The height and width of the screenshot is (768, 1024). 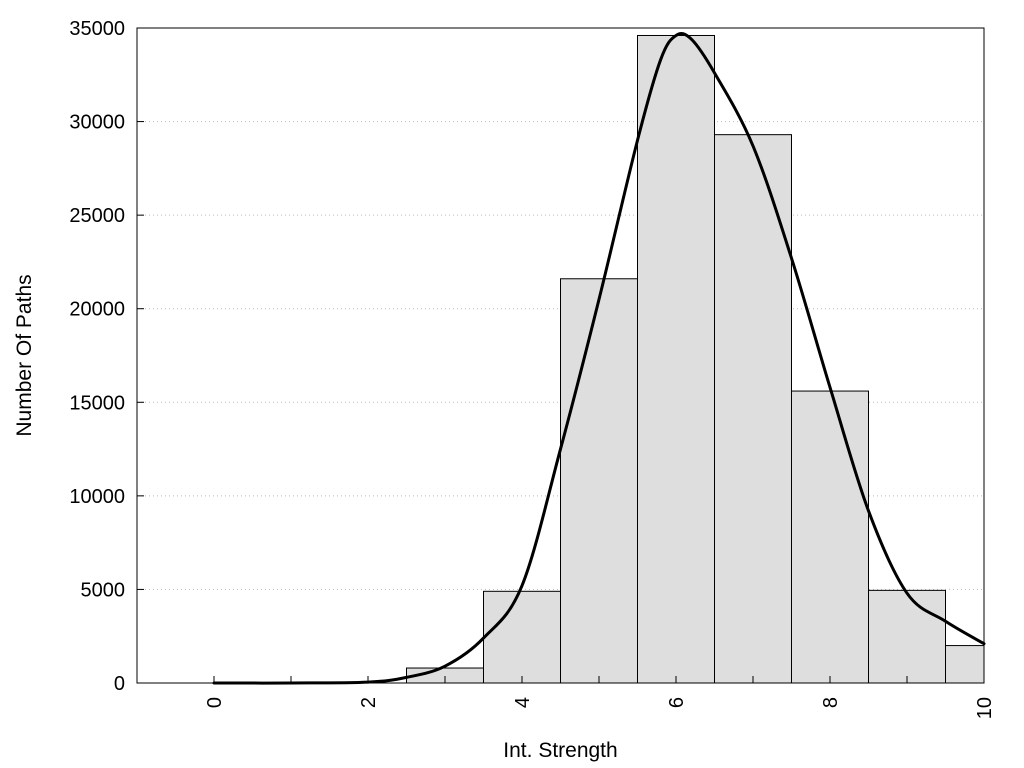 What do you see at coordinates (97, 310) in the screenshot?
I see `y-tick-label: 20000` at bounding box center [97, 310].